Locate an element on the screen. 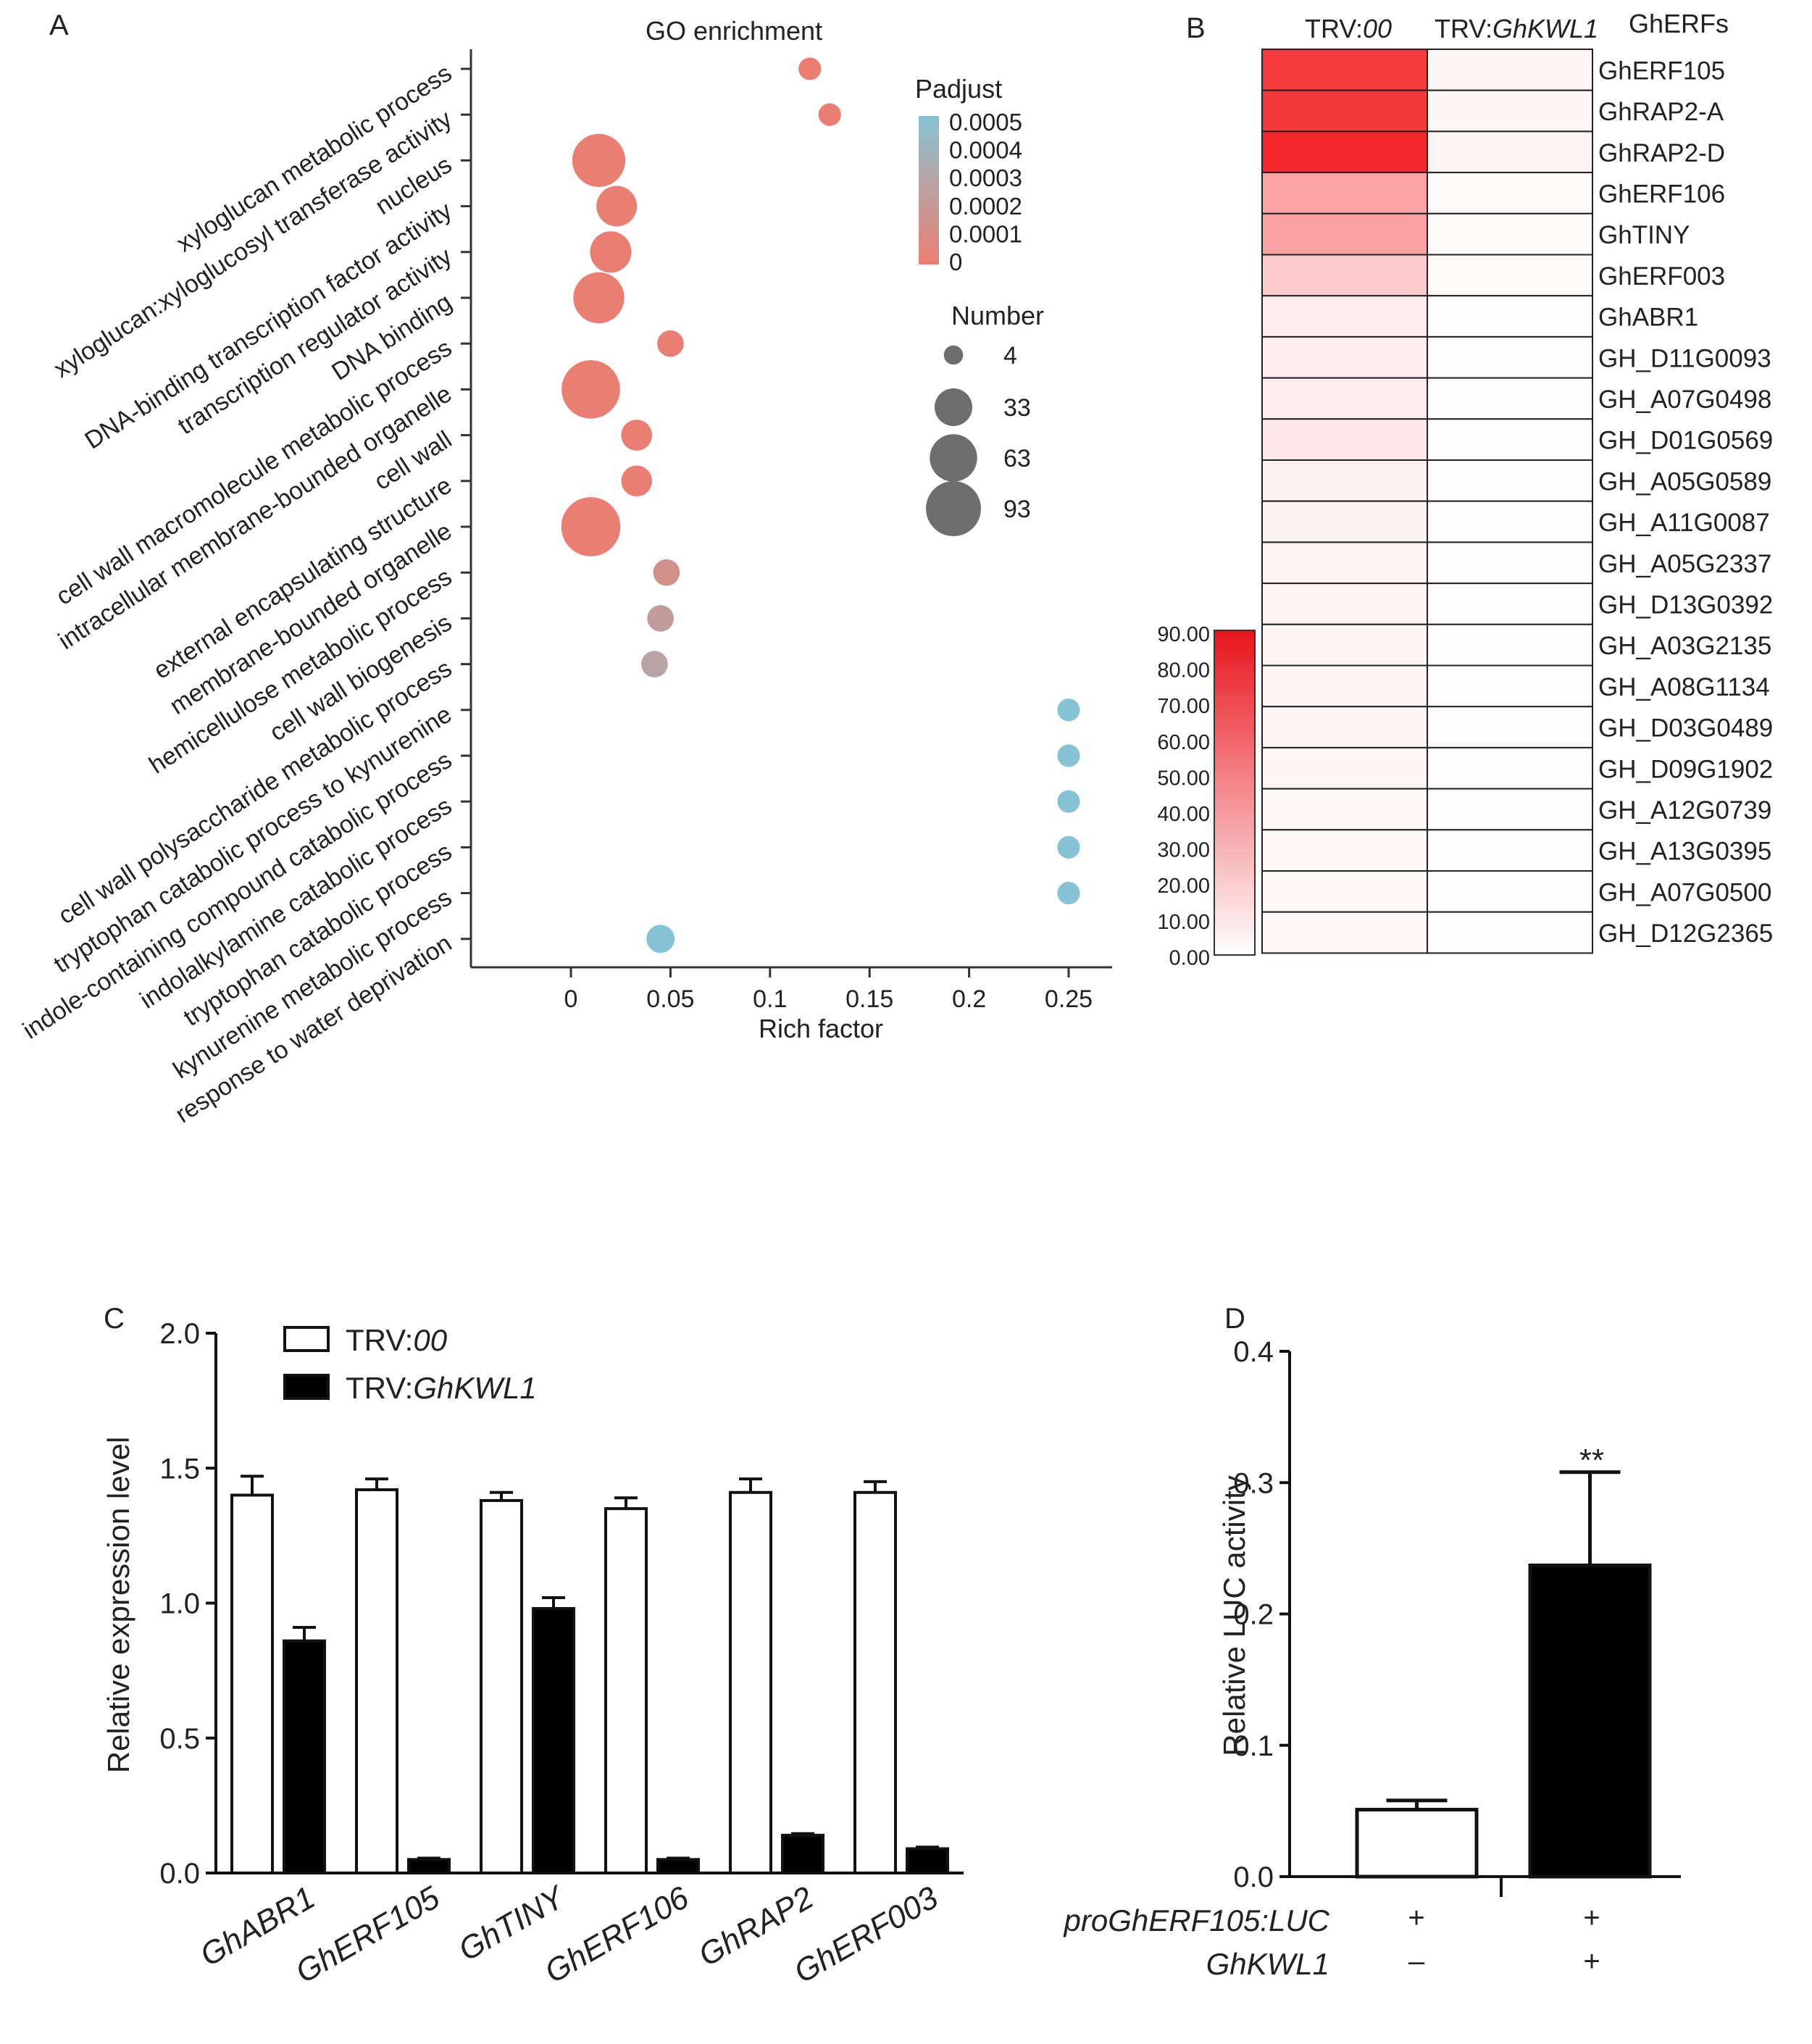 This screenshot has width=1812, height=2044. heatmap-row-label: GH_A05G0589 is located at coordinates (1684, 481).